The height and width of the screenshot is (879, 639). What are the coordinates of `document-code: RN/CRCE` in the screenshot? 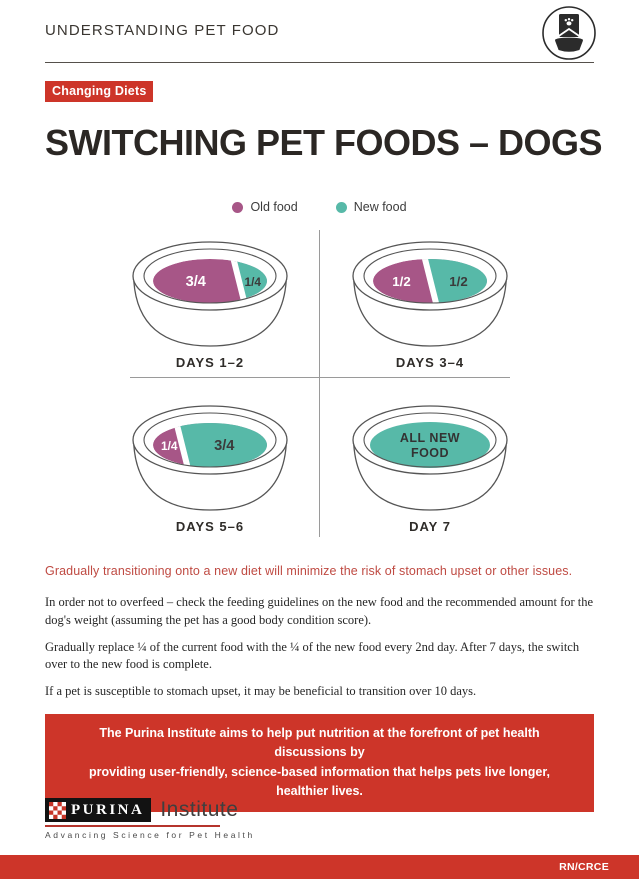 It's located at (584, 867).